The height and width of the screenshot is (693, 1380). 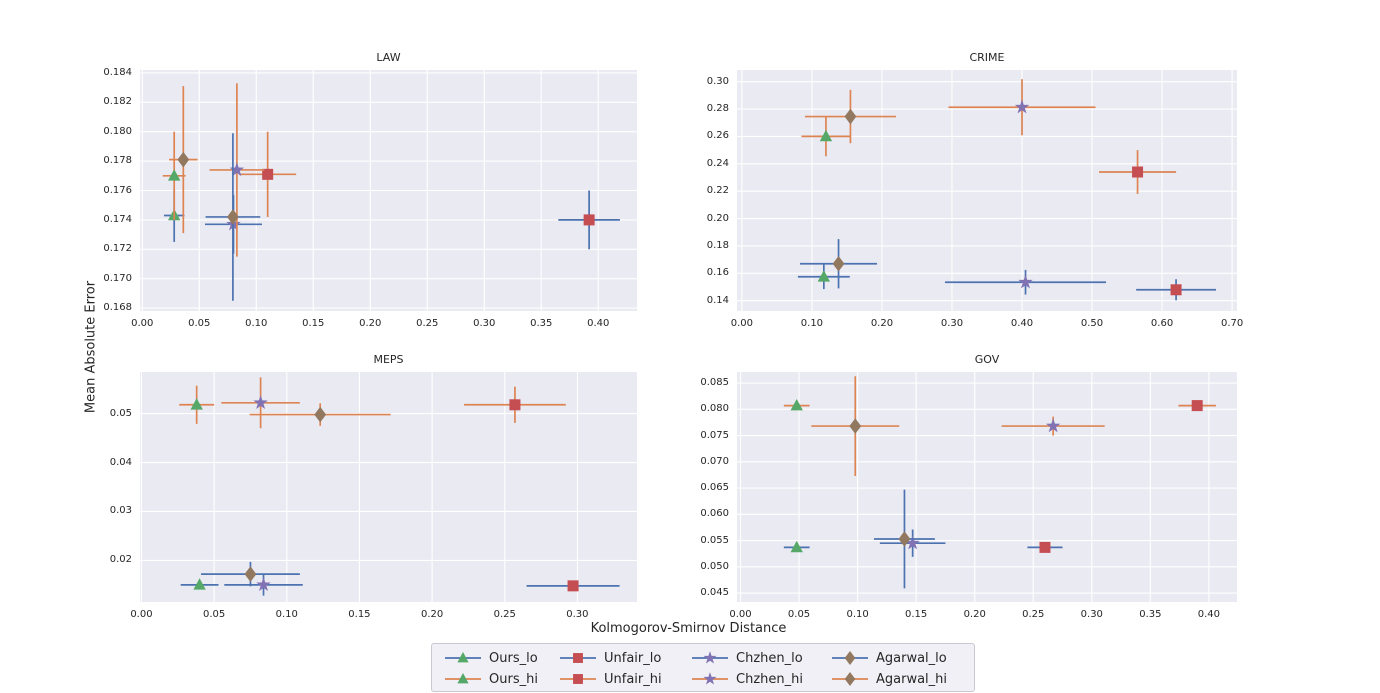 I want to click on subplot-gov, so click(x=987, y=487).